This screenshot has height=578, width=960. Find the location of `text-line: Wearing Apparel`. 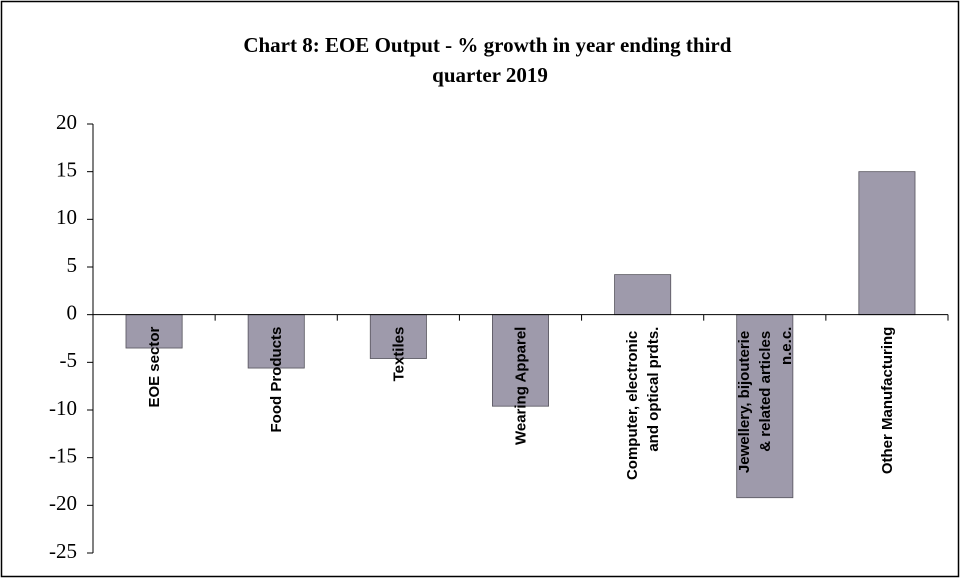

text-line: Wearing Apparel is located at coordinates (521, 386).